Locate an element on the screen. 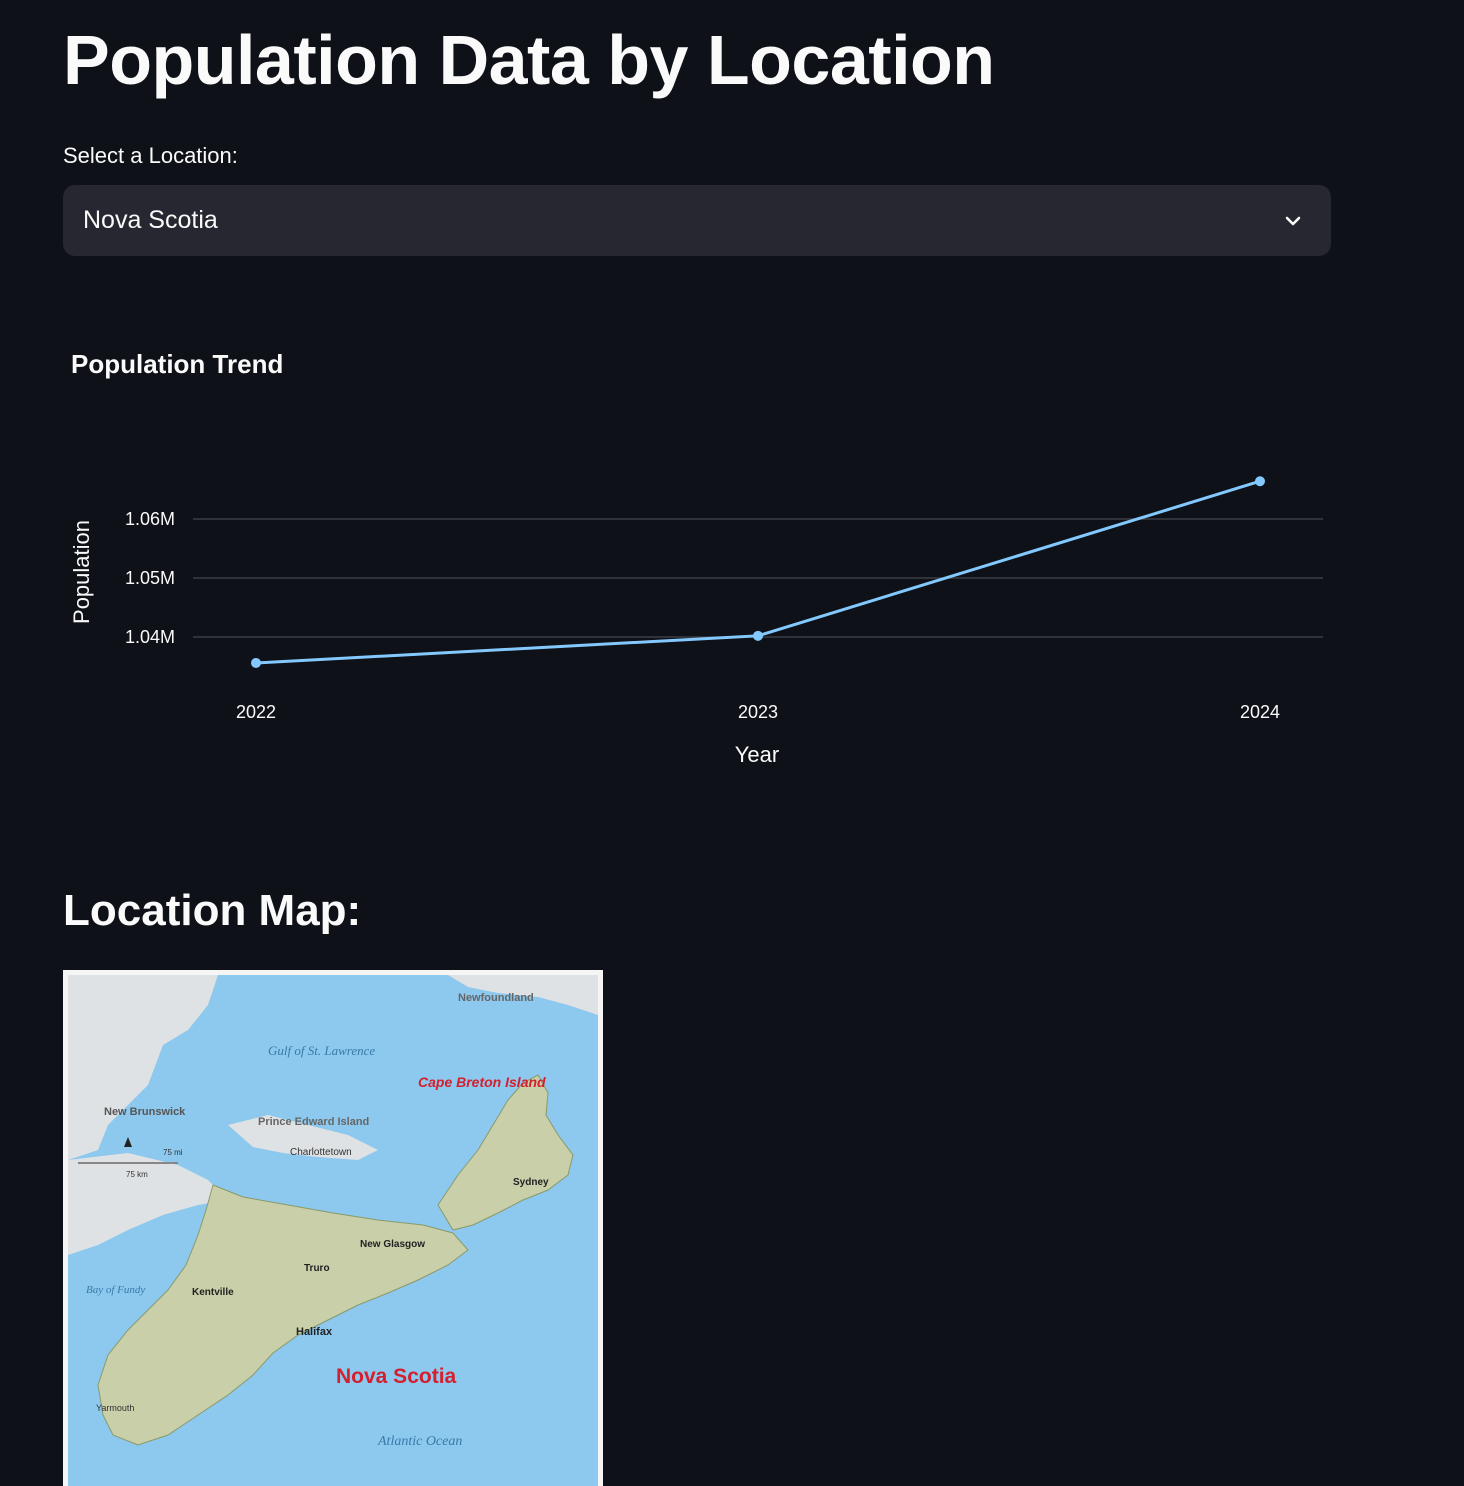  map-label-sydney: Sydney is located at coordinates (531, 1182).